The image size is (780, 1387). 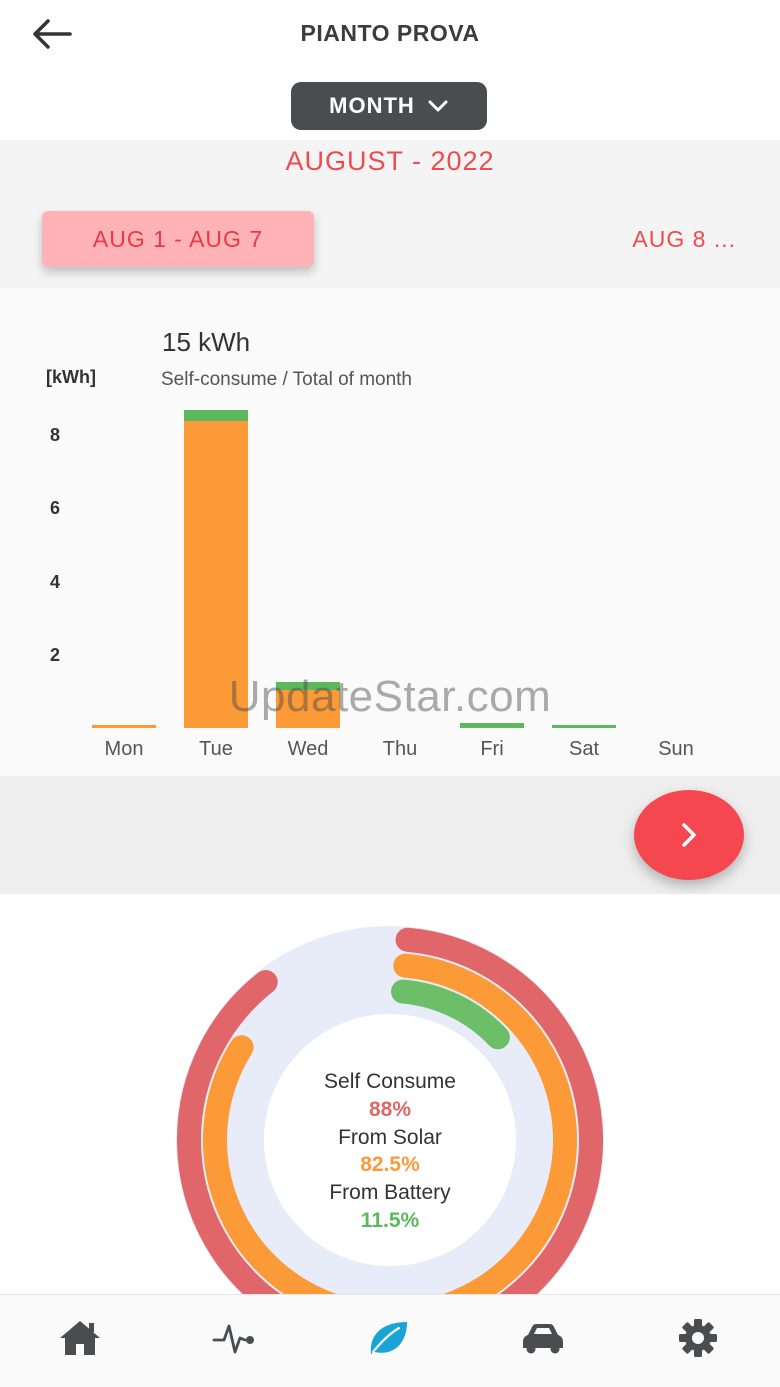 I want to click on arrow-left-icon, so click(x=52, y=34).